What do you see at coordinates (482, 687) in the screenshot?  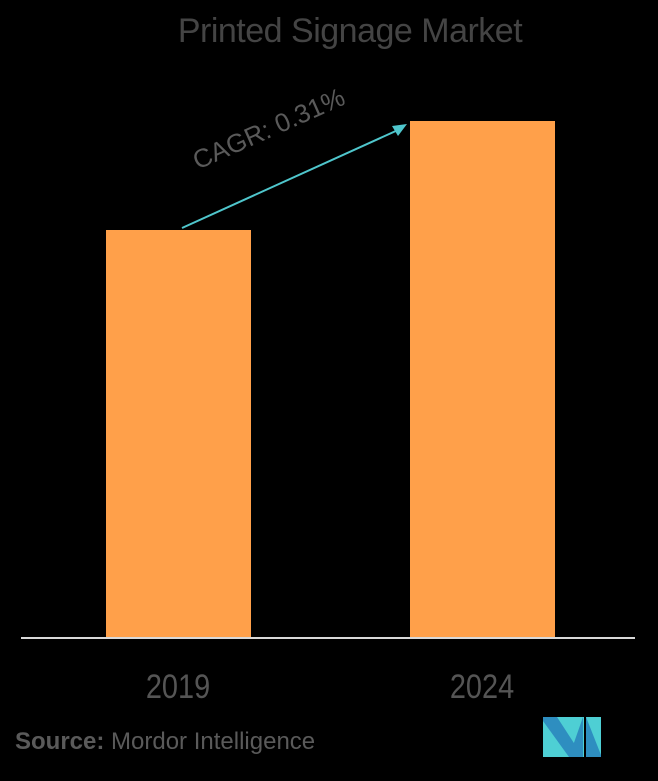 I see `x-label-2024: 2024` at bounding box center [482, 687].